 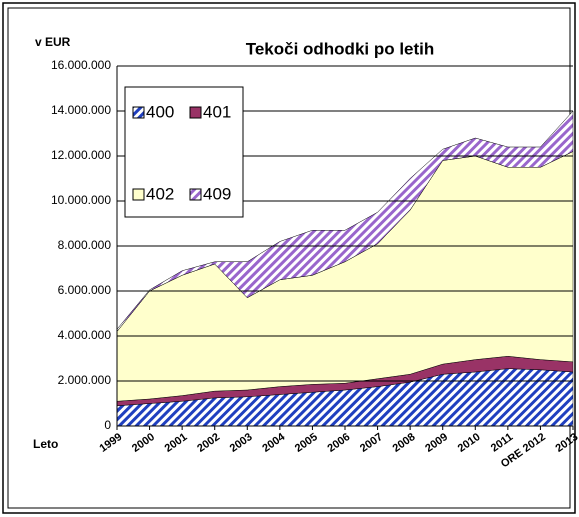 I want to click on y-tick-label: 14.000.000, so click(x=81, y=110).